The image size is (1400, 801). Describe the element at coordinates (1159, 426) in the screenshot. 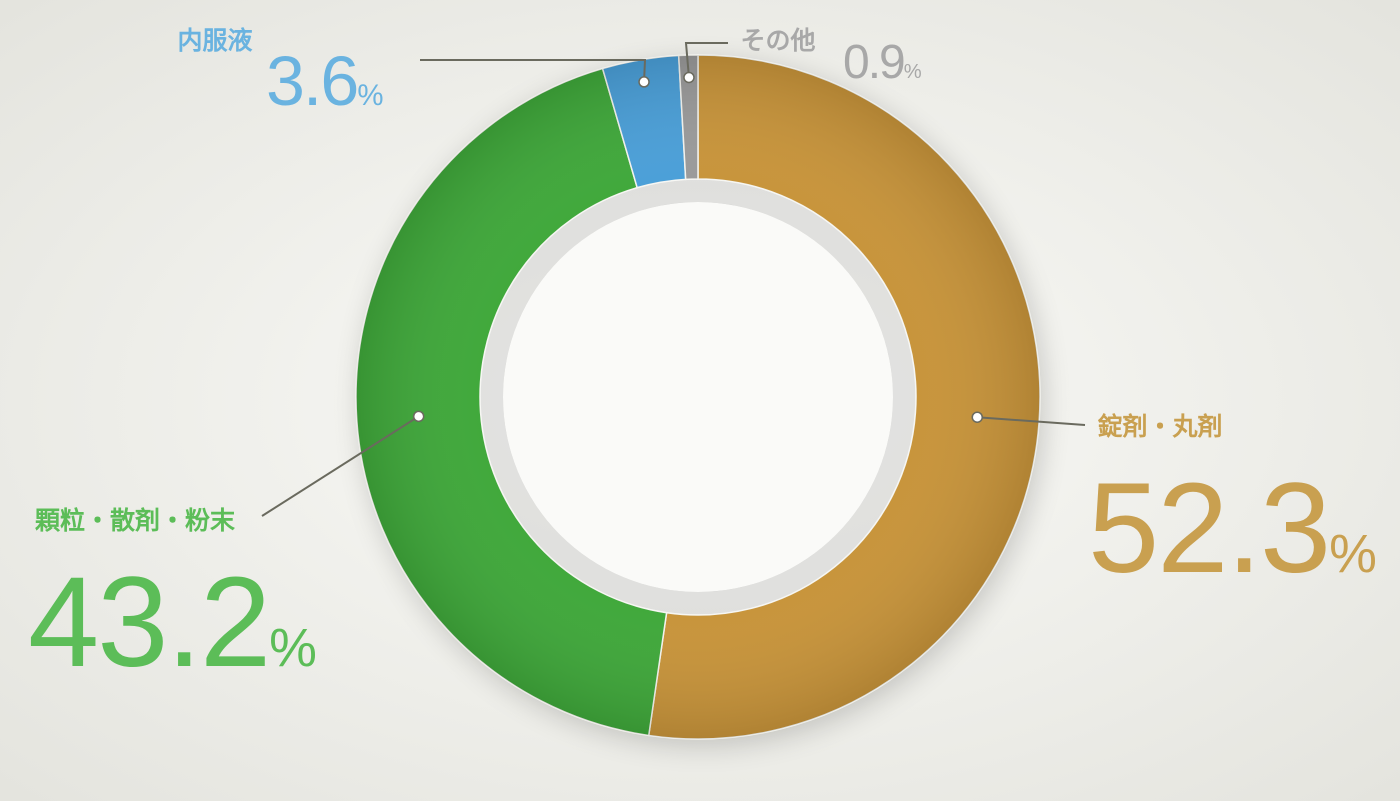

I see `category-label: 錠剤・丸剤` at that location.